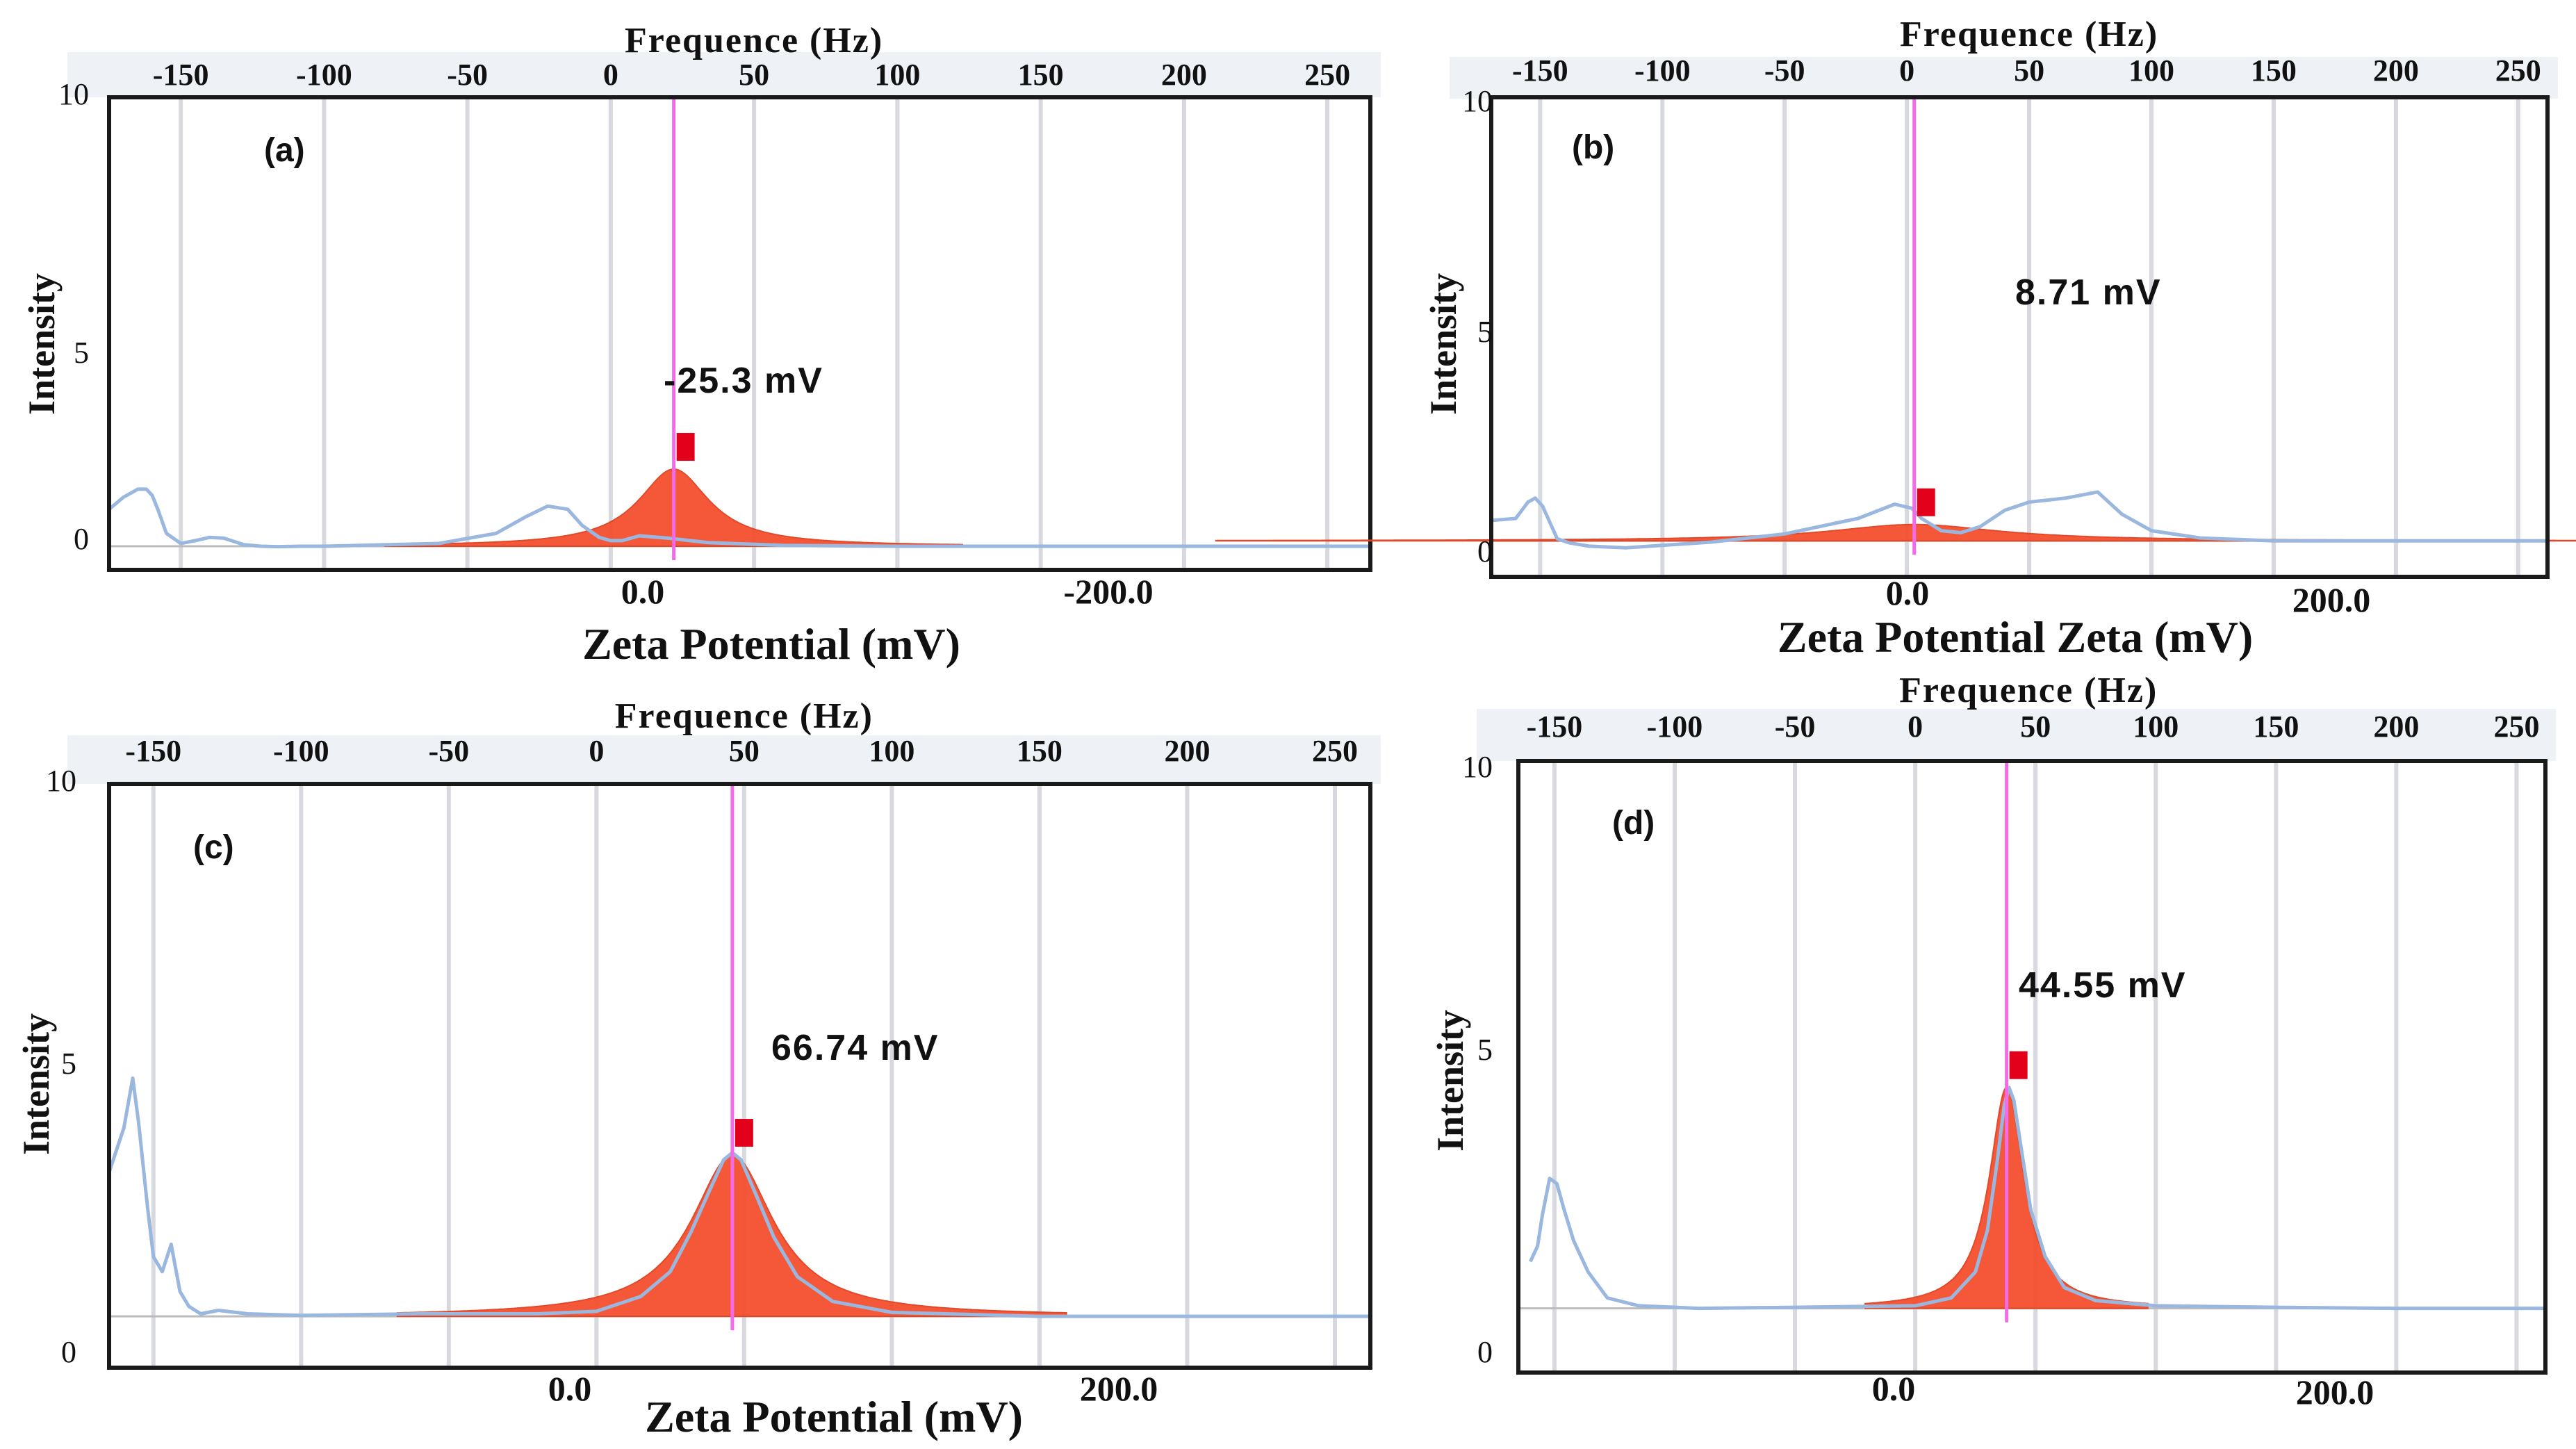  What do you see at coordinates (1633, 823) in the screenshot?
I see `panel-label: (d)` at bounding box center [1633, 823].